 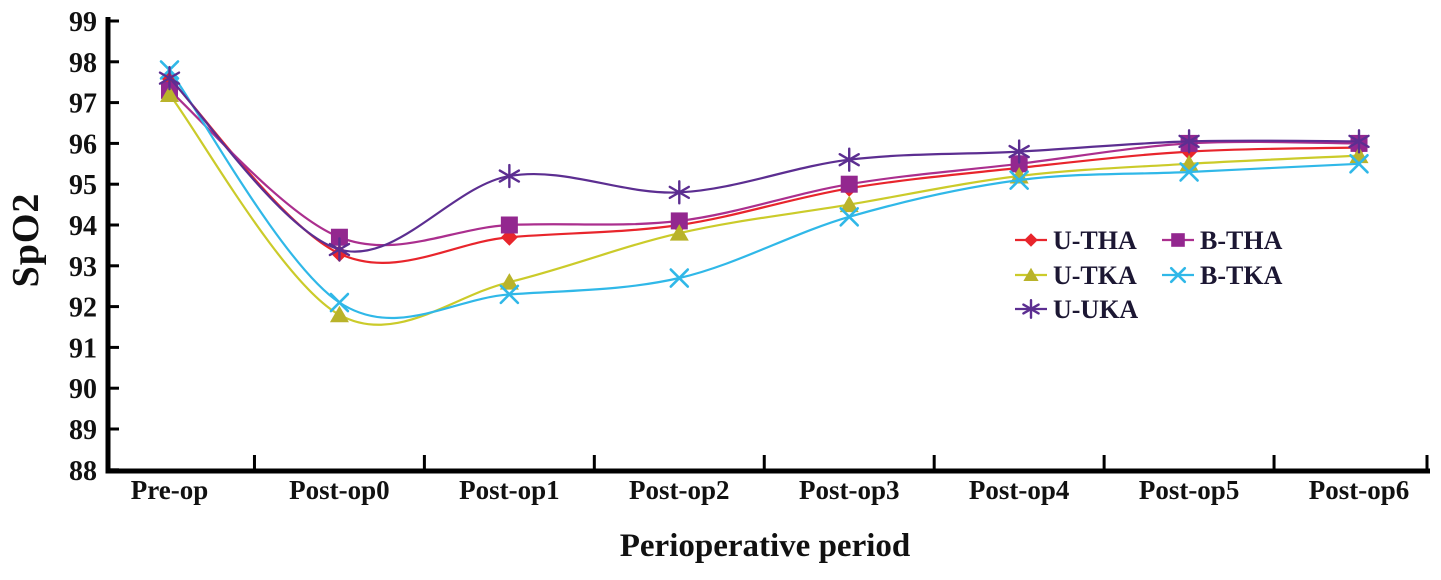 What do you see at coordinates (1031, 240) in the screenshot?
I see `legend-marker-U-THA` at bounding box center [1031, 240].